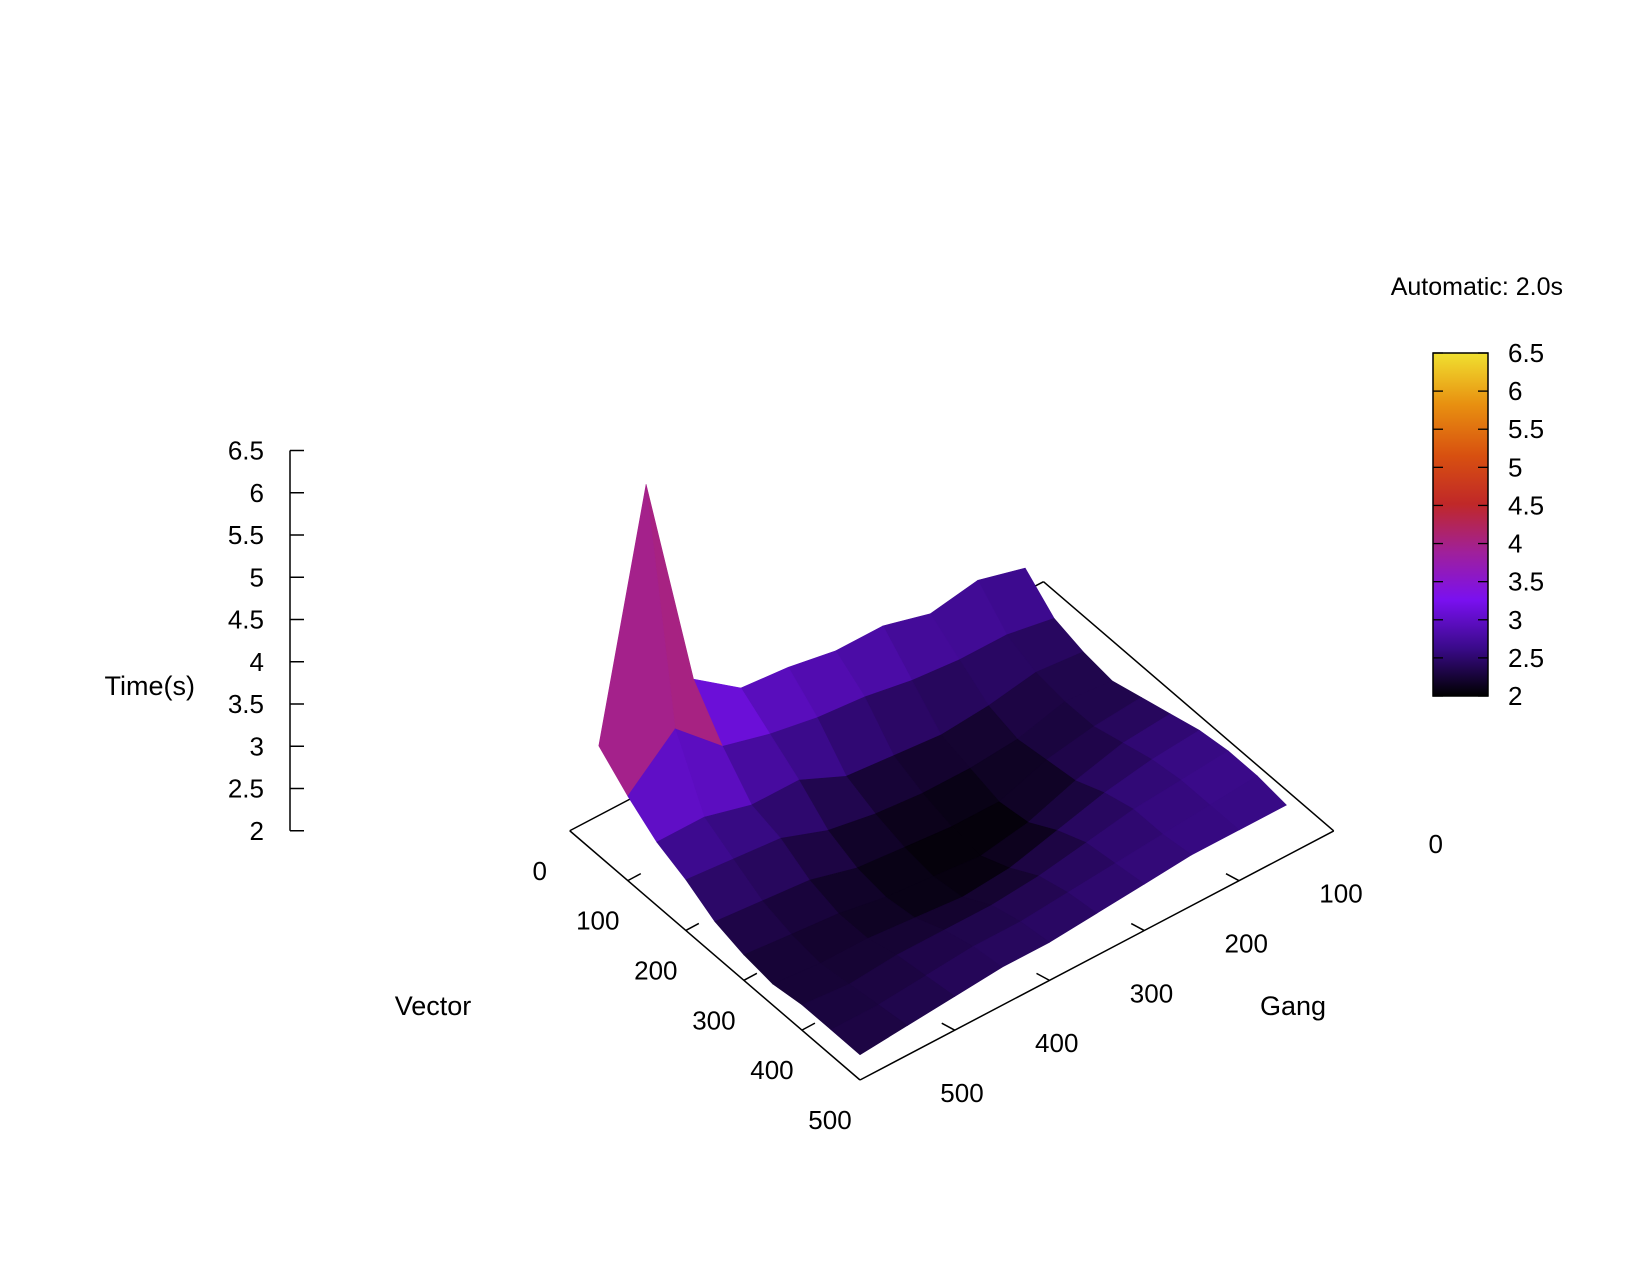 Image resolution: width=1650 pixels, height=1275 pixels. What do you see at coordinates (1340, 894) in the screenshot?
I see `y-tick-label: 100` at bounding box center [1340, 894].